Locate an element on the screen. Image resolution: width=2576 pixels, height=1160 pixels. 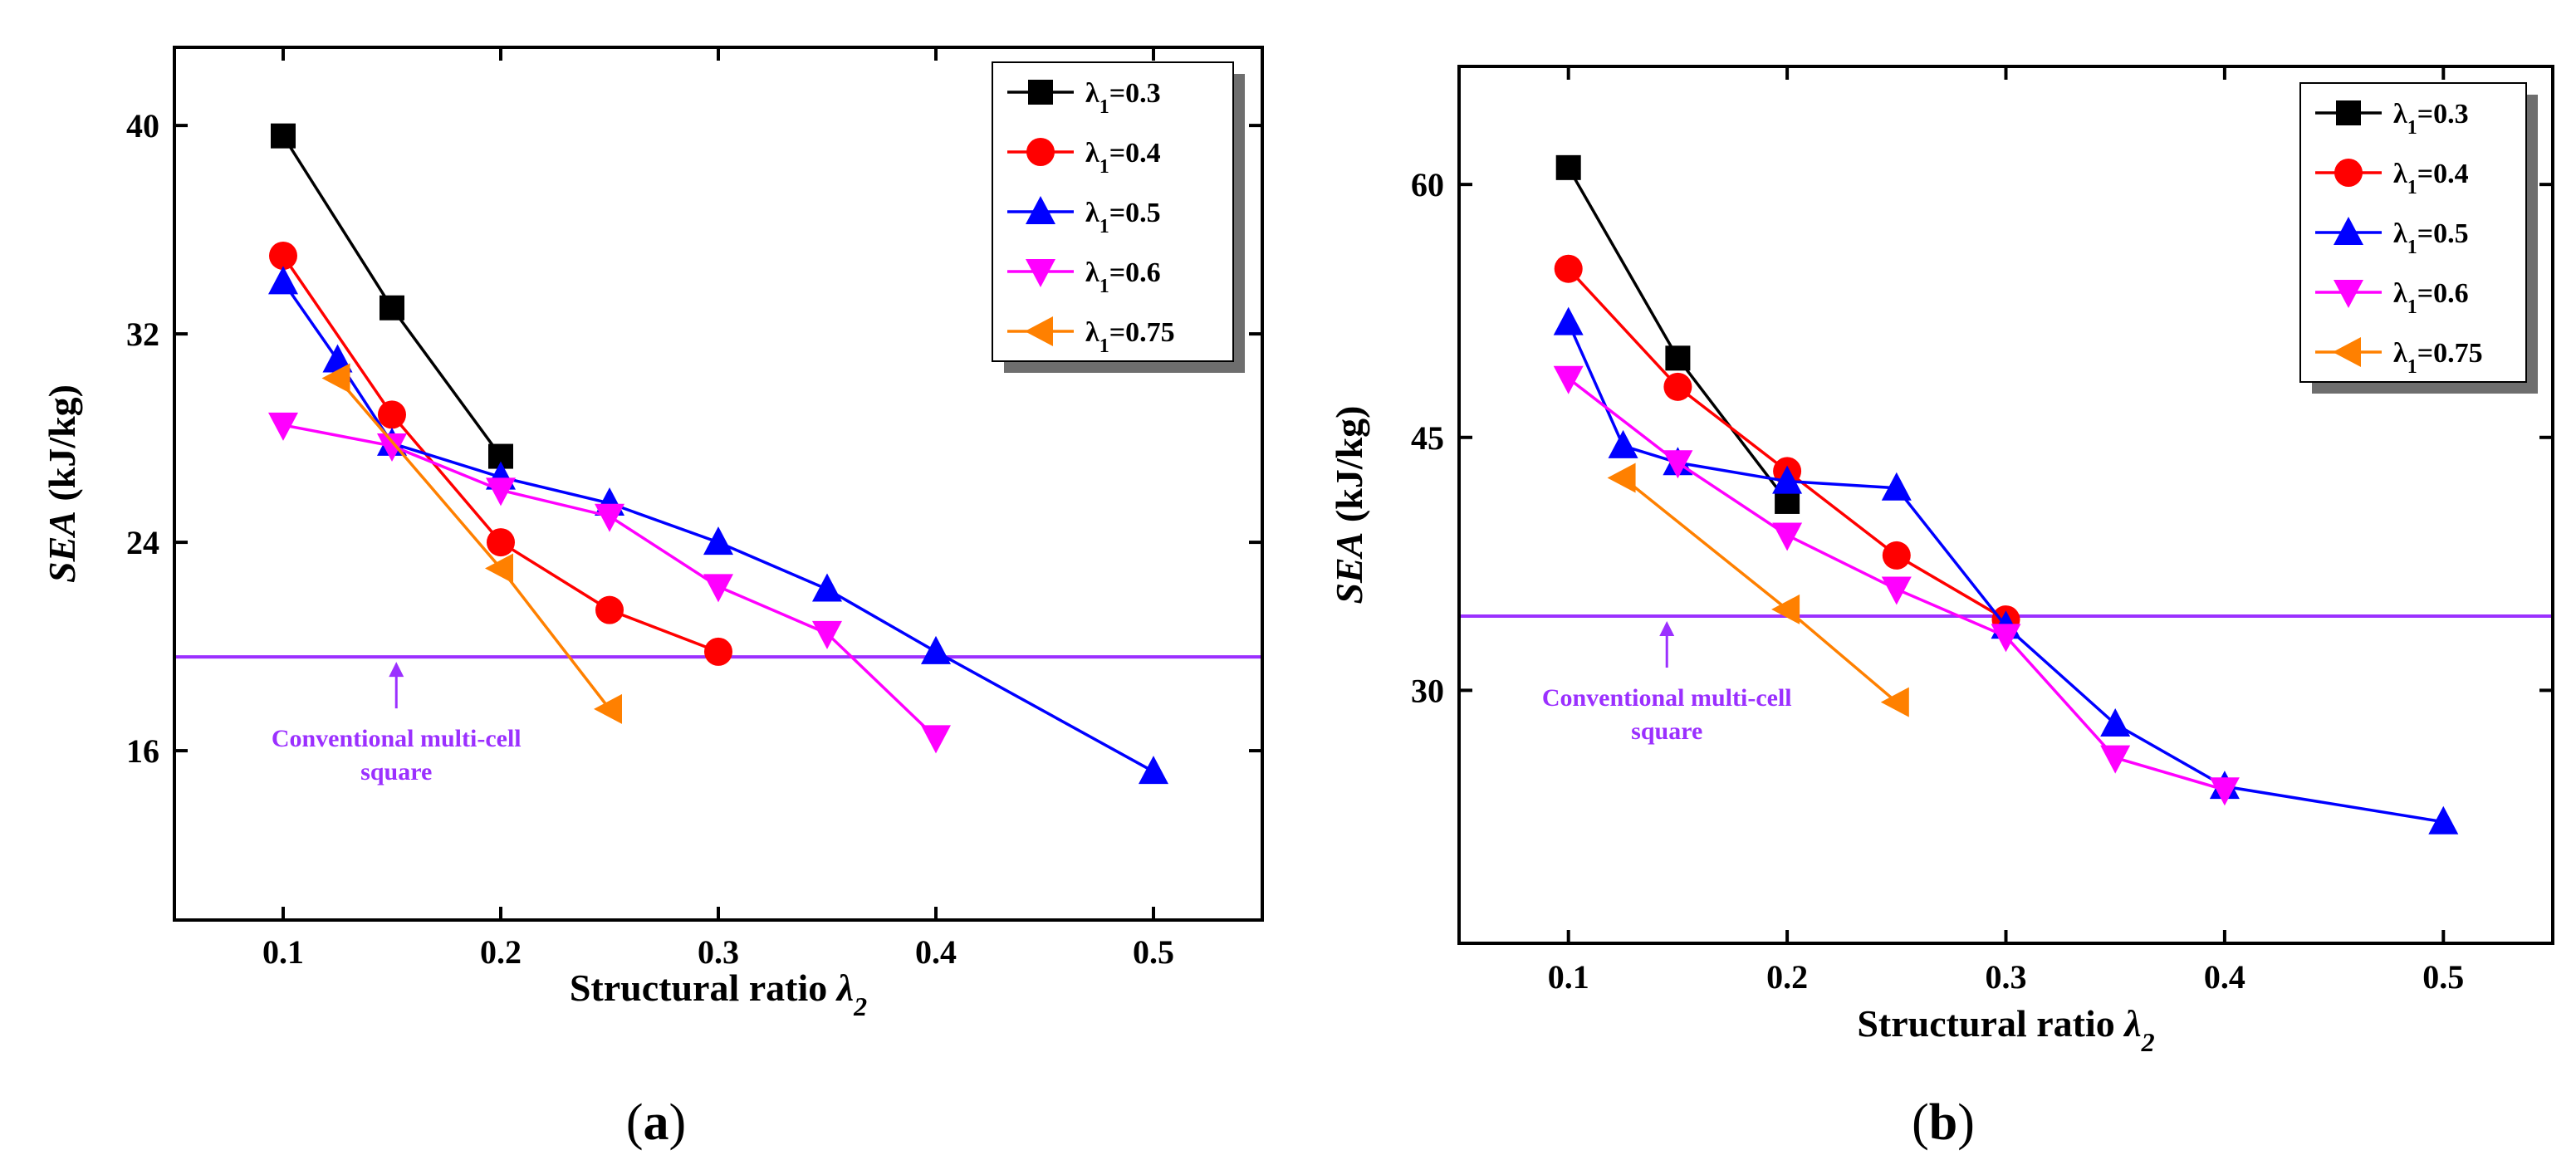
x-tick-label: 0.3 is located at coordinates (719, 952).